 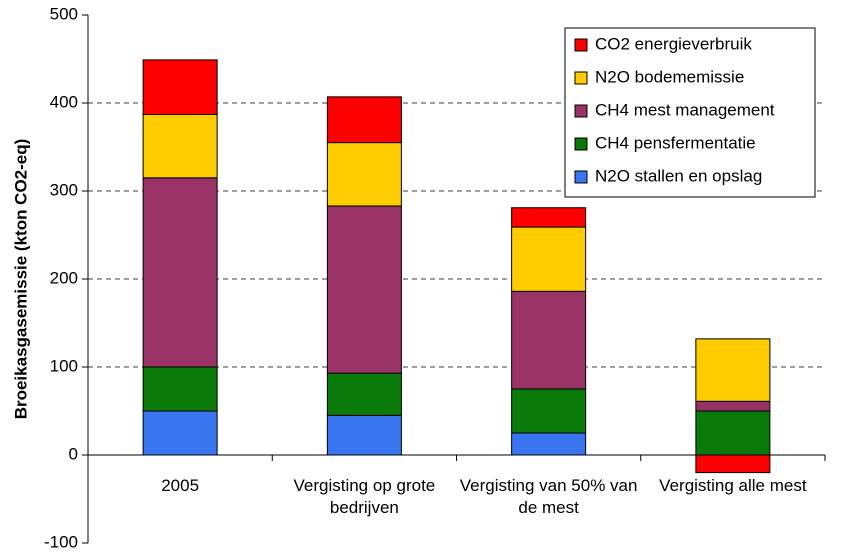 What do you see at coordinates (180, 485) in the screenshot?
I see `x-tick-label: 2005` at bounding box center [180, 485].